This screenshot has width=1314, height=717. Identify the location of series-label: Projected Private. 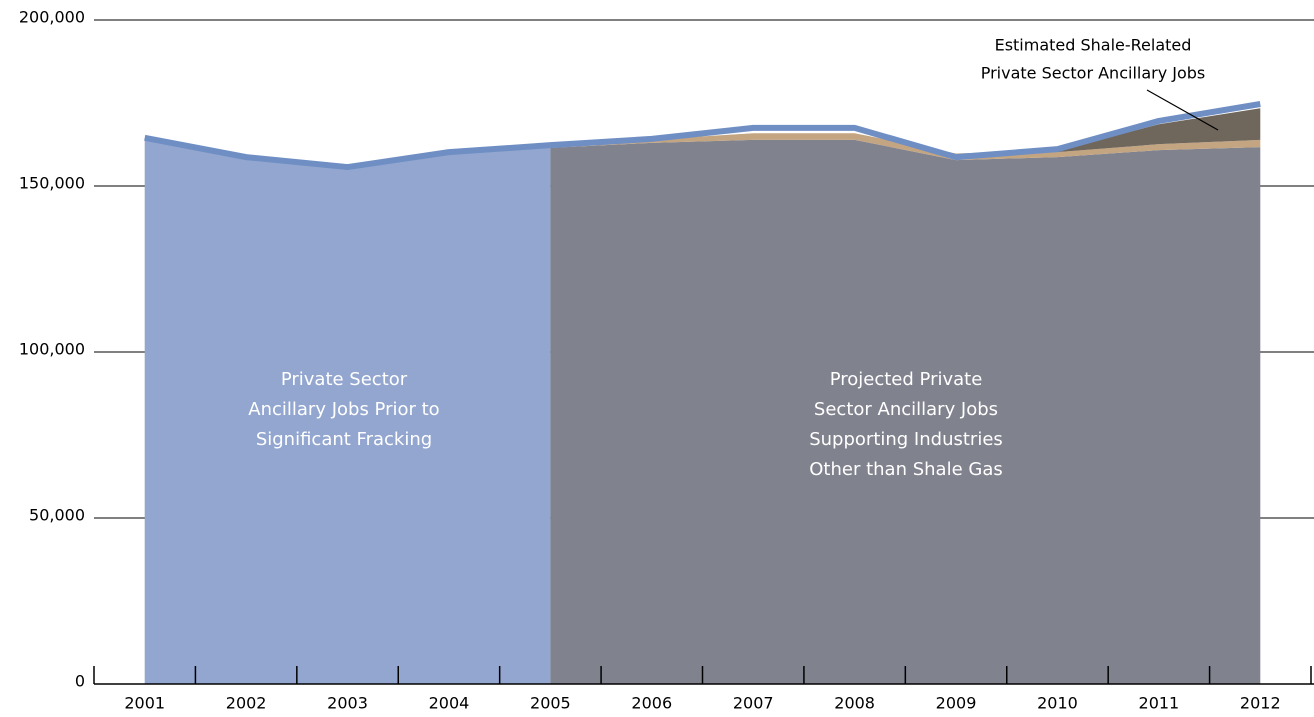
(906, 379).